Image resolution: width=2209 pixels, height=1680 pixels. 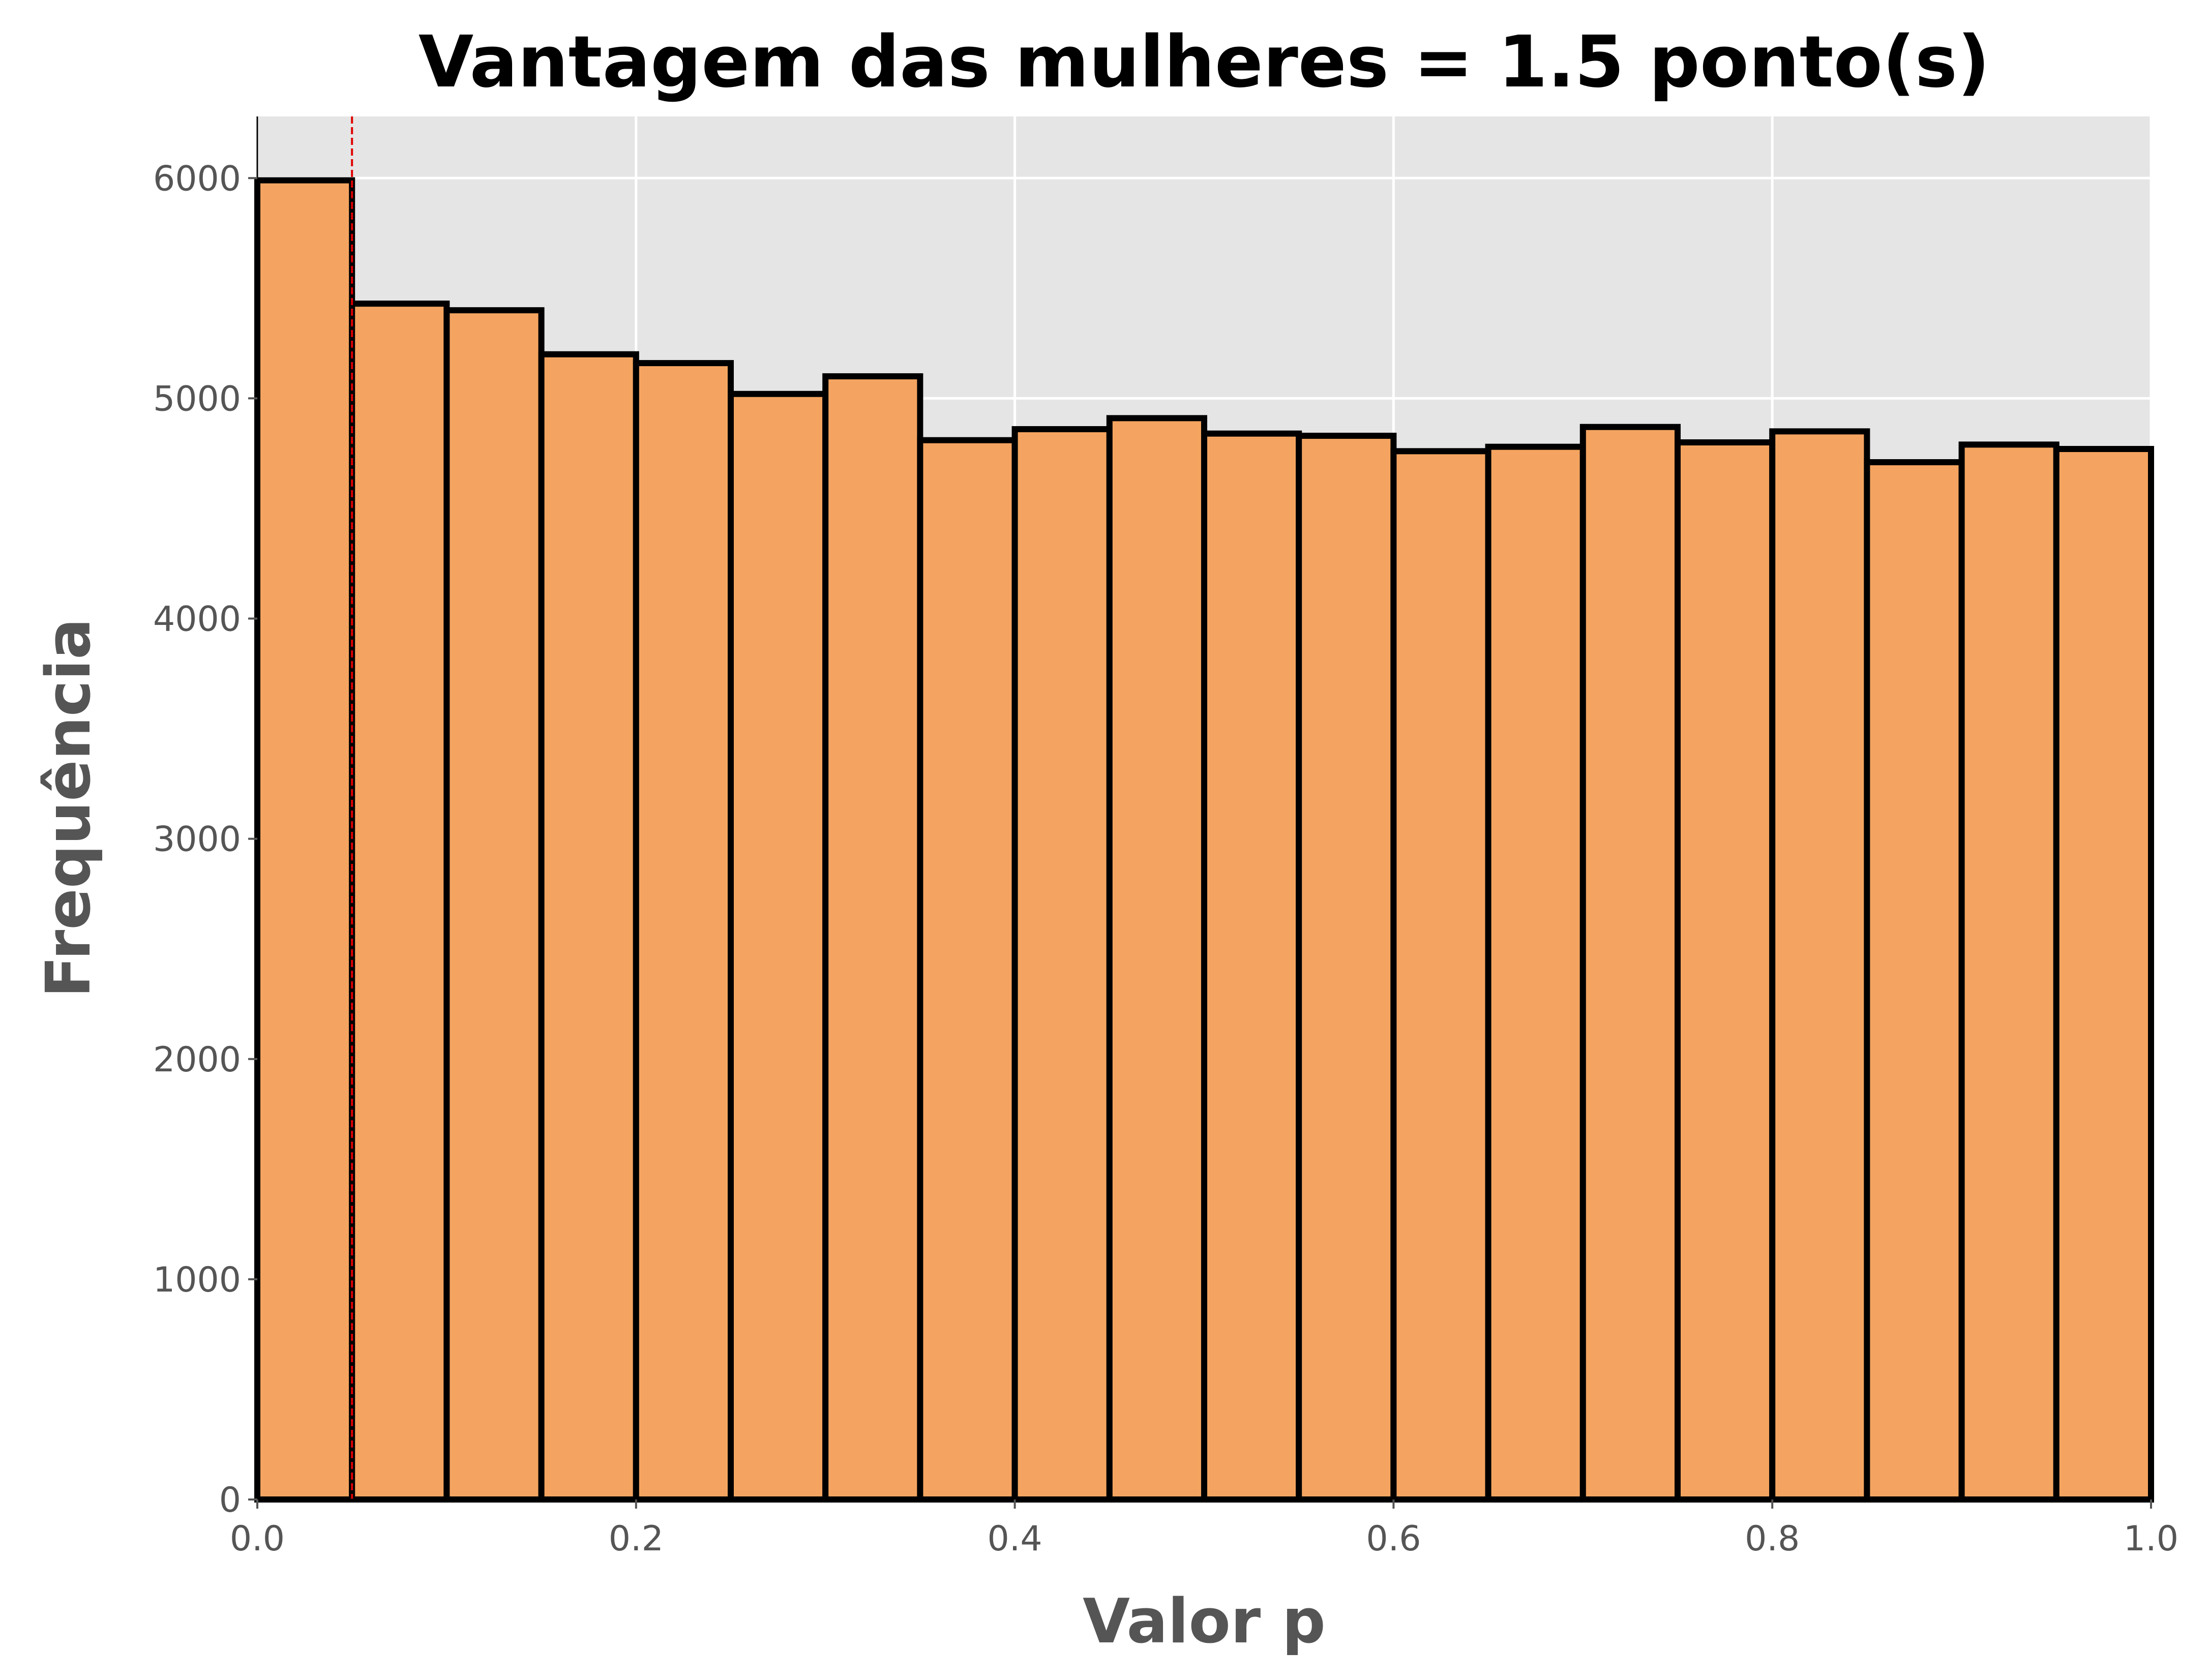 What do you see at coordinates (69, 808) in the screenshot?
I see `y-axis-label: Frequência` at bounding box center [69, 808].